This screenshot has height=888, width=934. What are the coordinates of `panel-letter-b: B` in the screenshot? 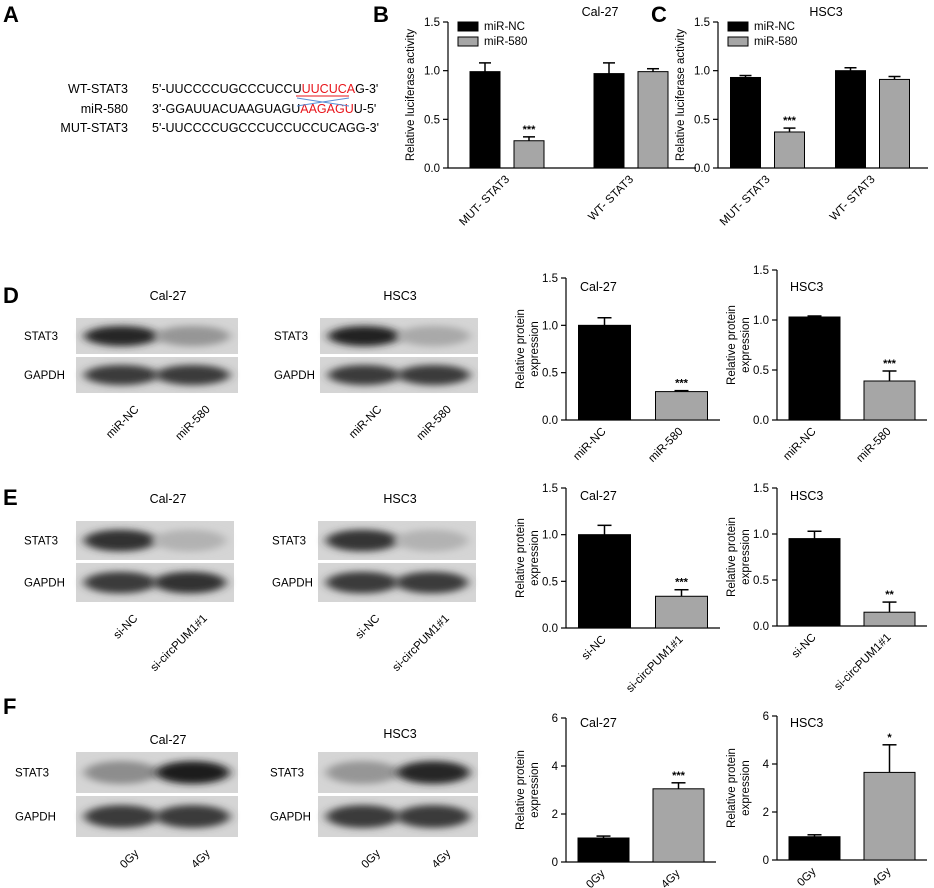 It's located at (381, 14).